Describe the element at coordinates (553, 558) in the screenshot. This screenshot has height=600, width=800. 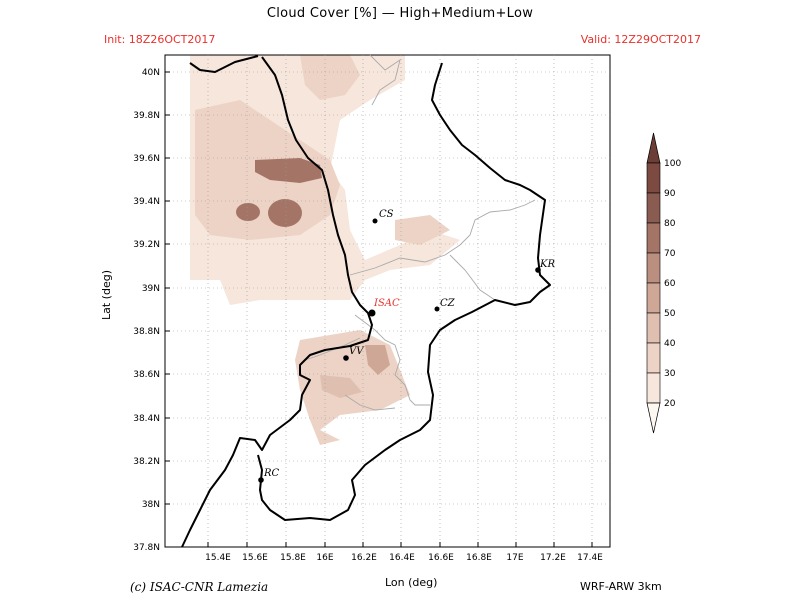
I see `lon-tick: 17.2E` at that location.